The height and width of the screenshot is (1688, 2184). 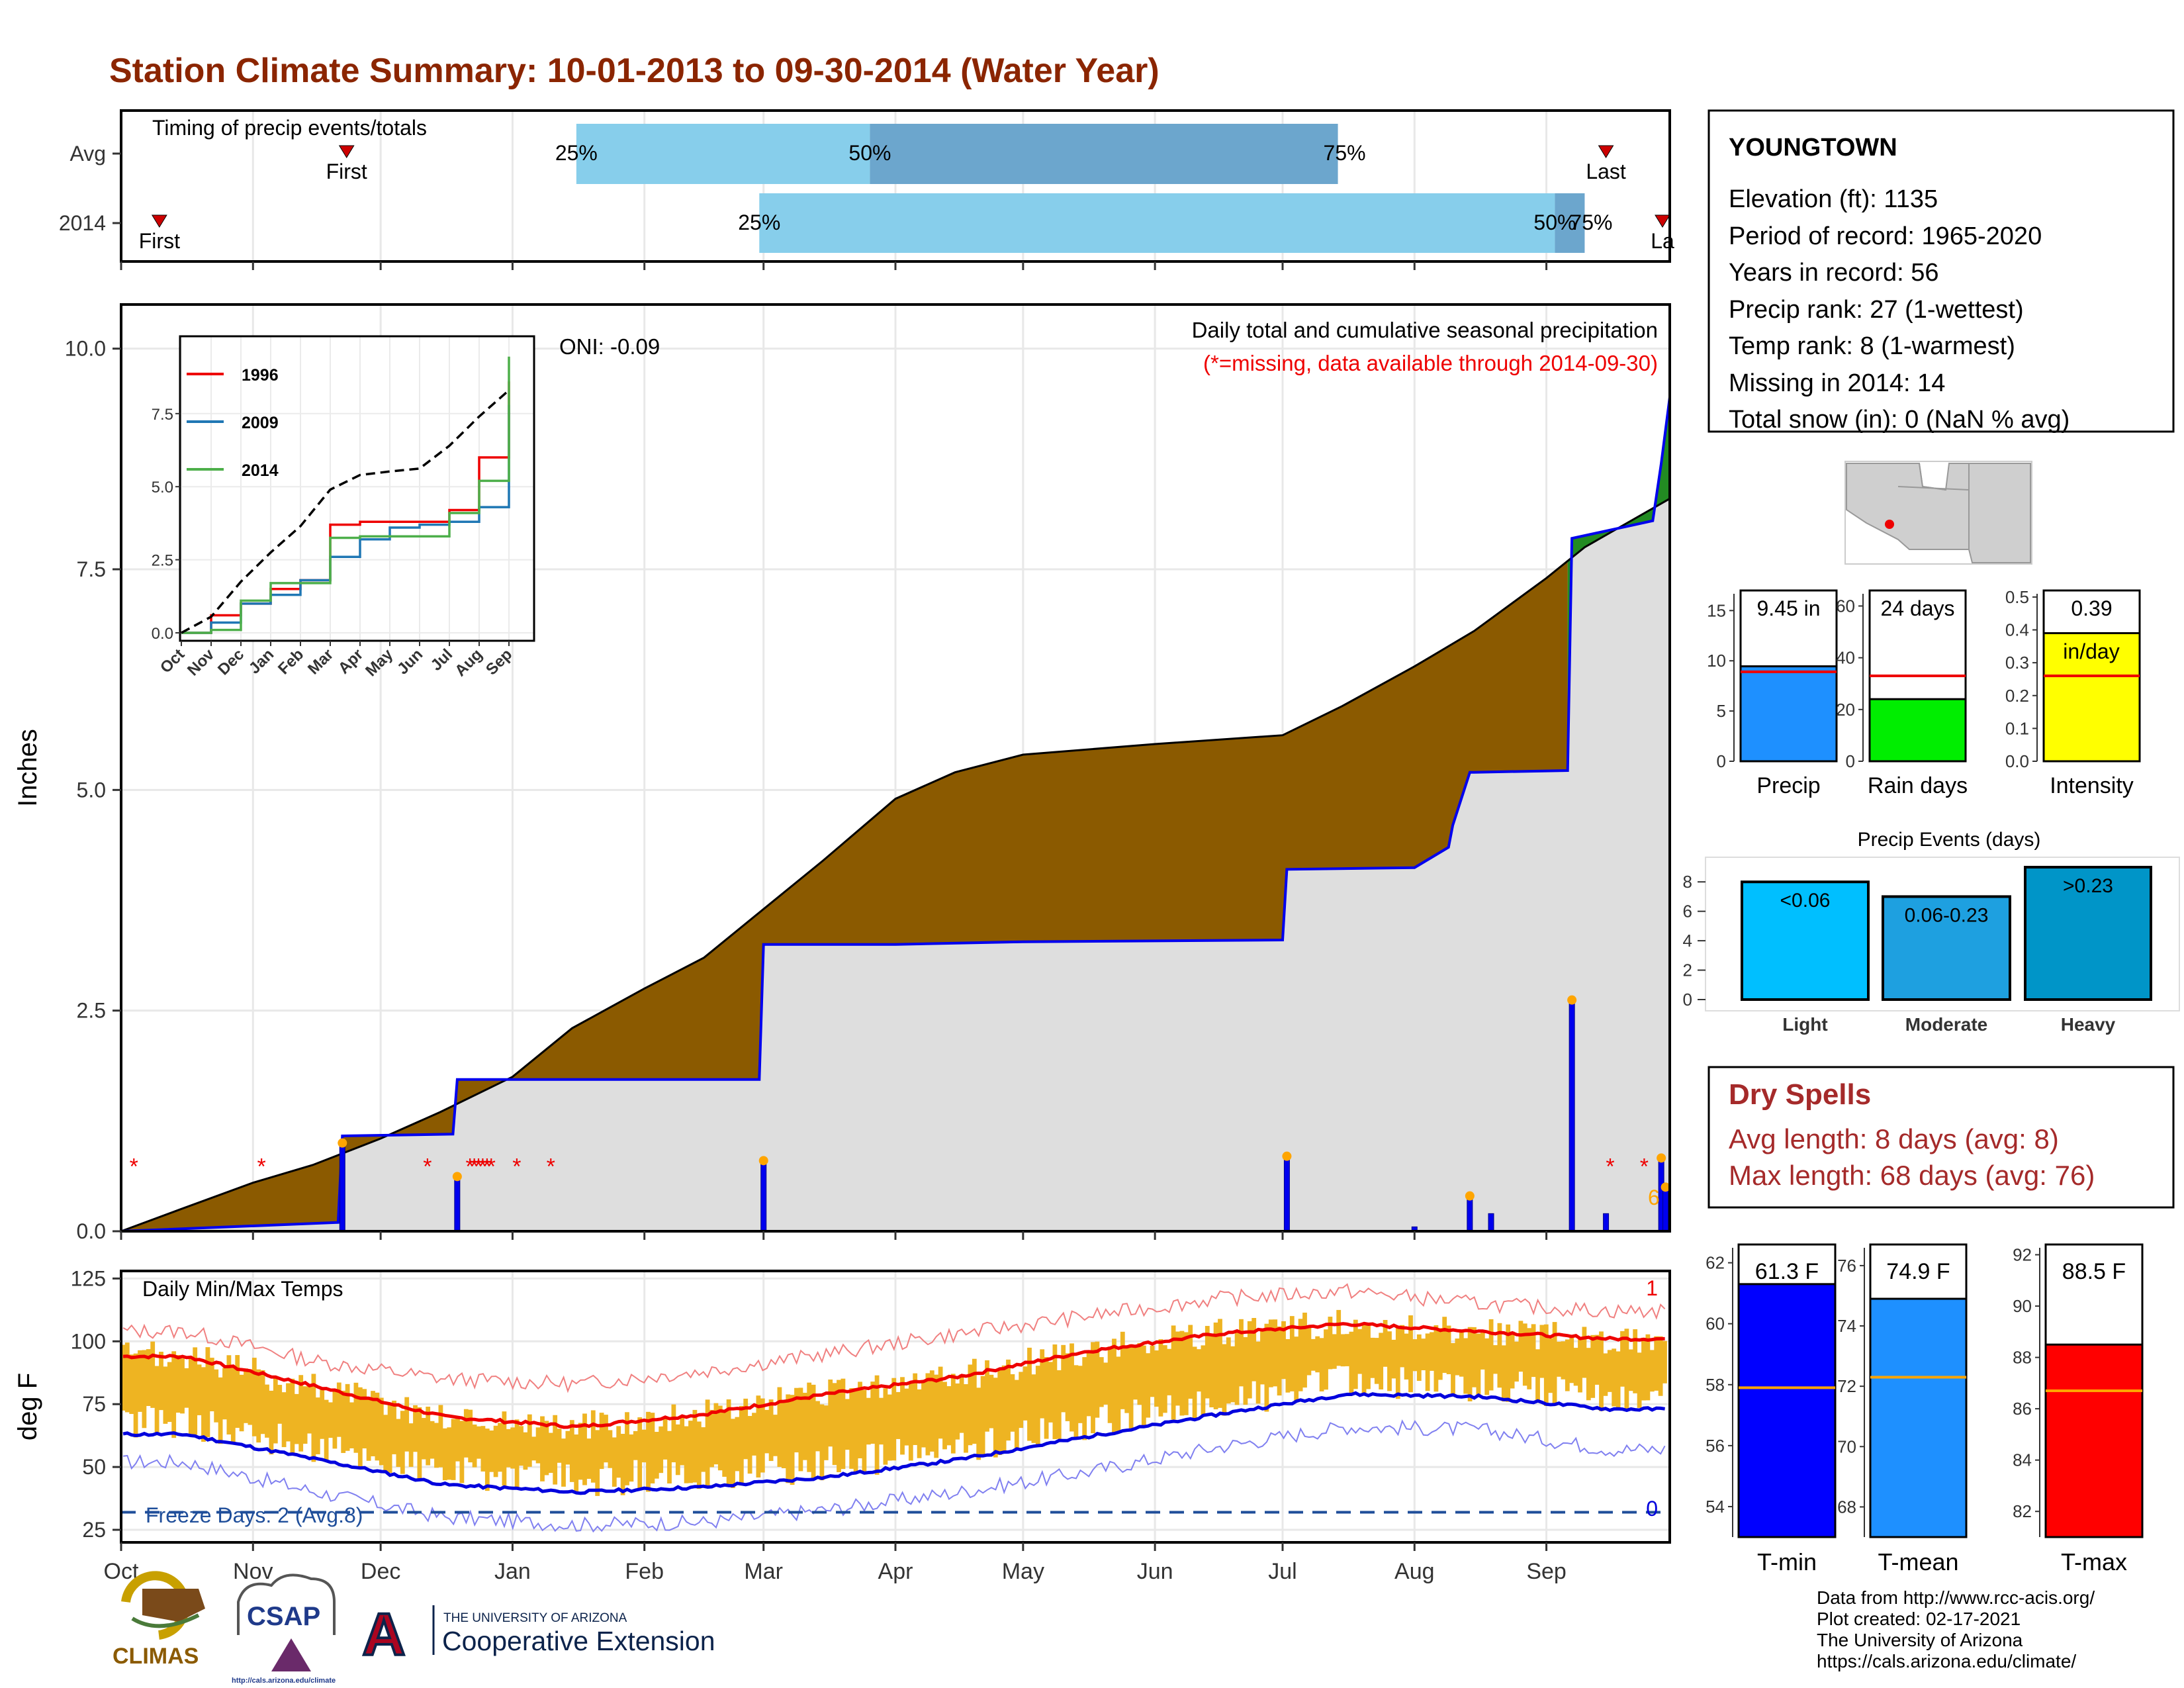 What do you see at coordinates (1846, 606) in the screenshot?
I see `mini-bar-y-tick: 60` at bounding box center [1846, 606].